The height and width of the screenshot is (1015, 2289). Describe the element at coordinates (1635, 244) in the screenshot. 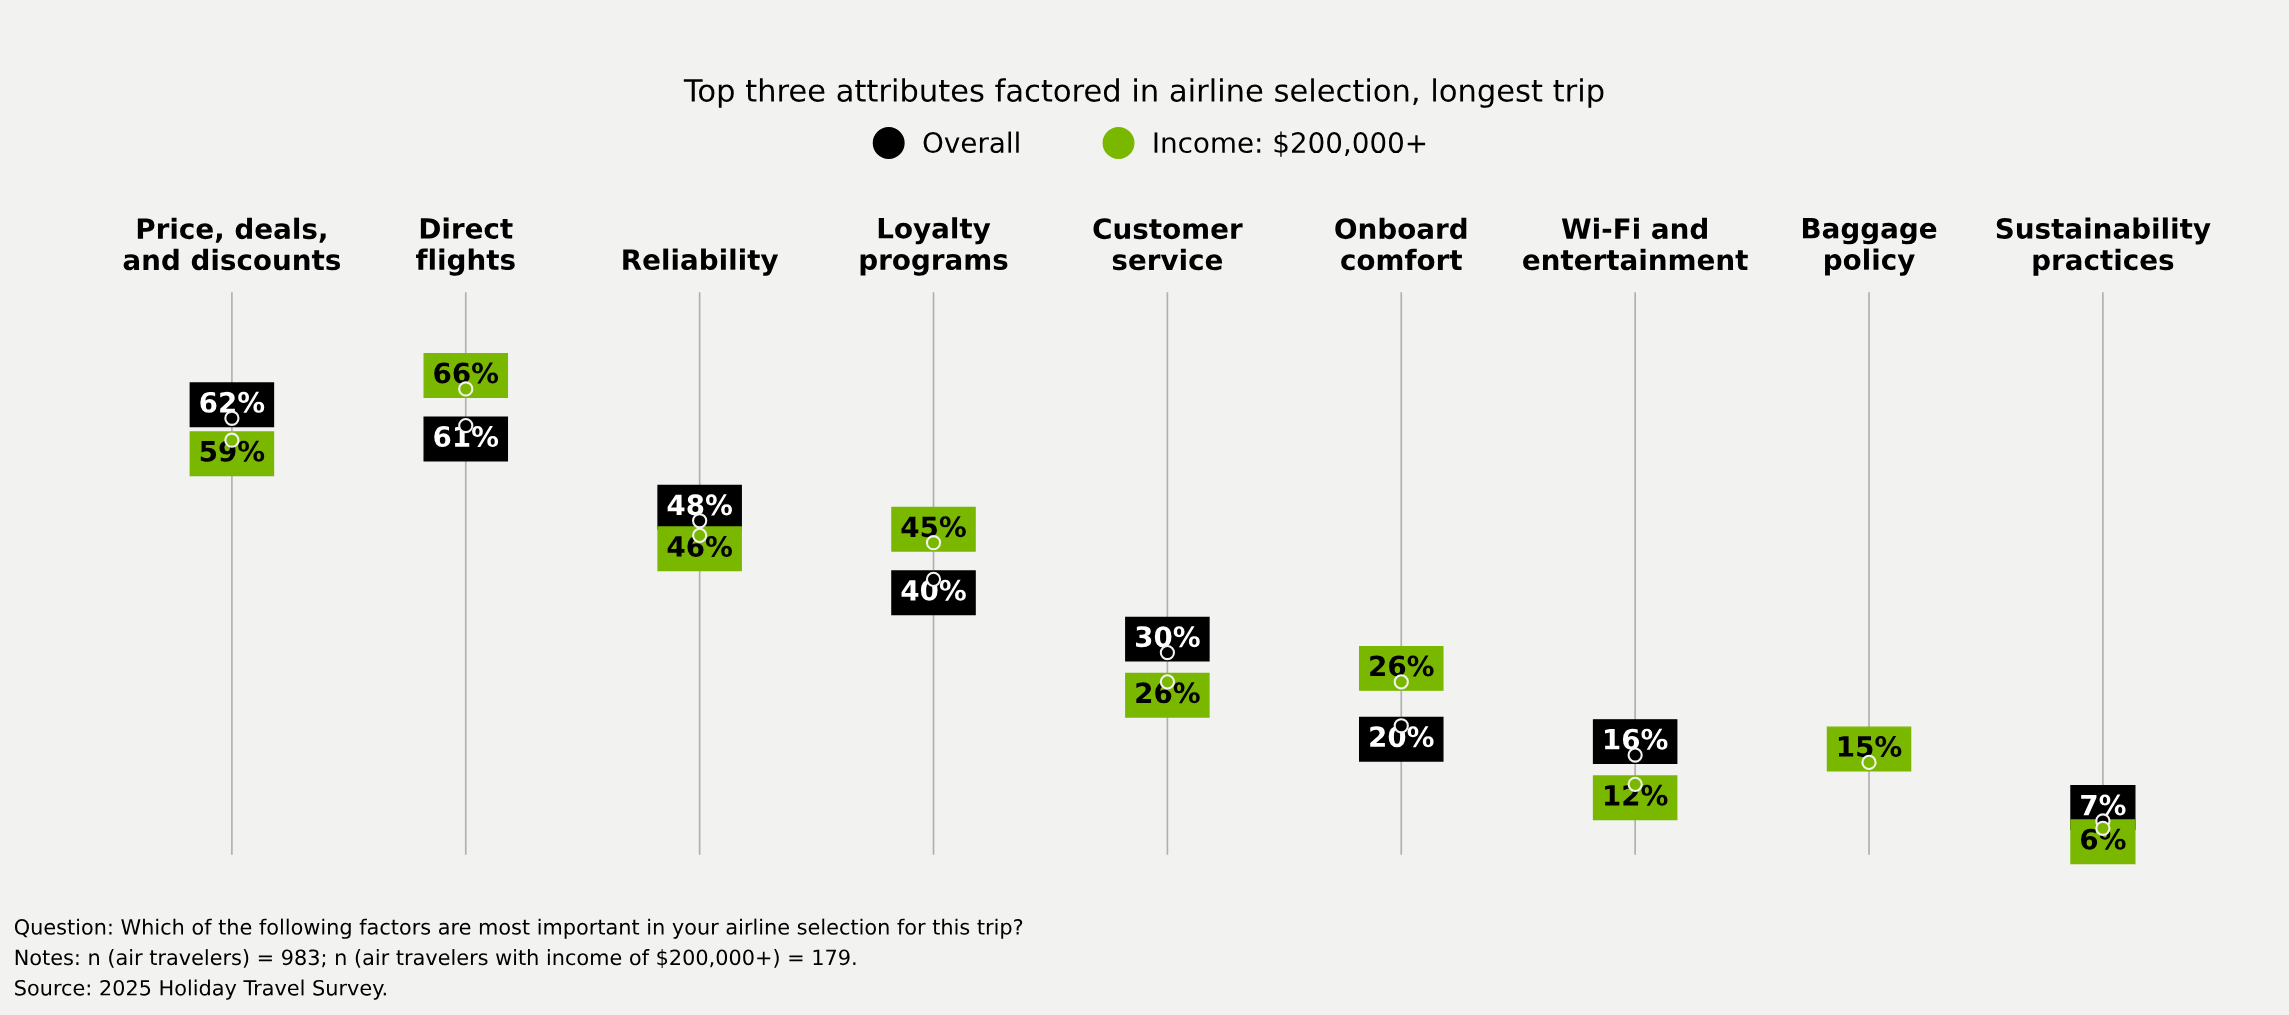

I see `x-tick-label: Wi-Fi and entertainment` at that location.